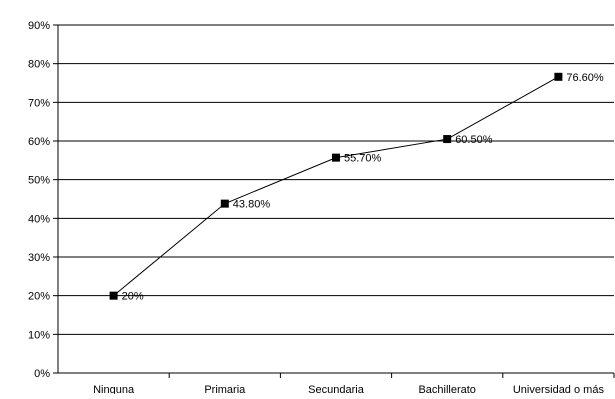 The height and width of the screenshot is (399, 615). I want to click on y-tick-labels: 0% 10% 20% 30% 40% 50% 60% 70% 80% 90%, so click(39, 200).